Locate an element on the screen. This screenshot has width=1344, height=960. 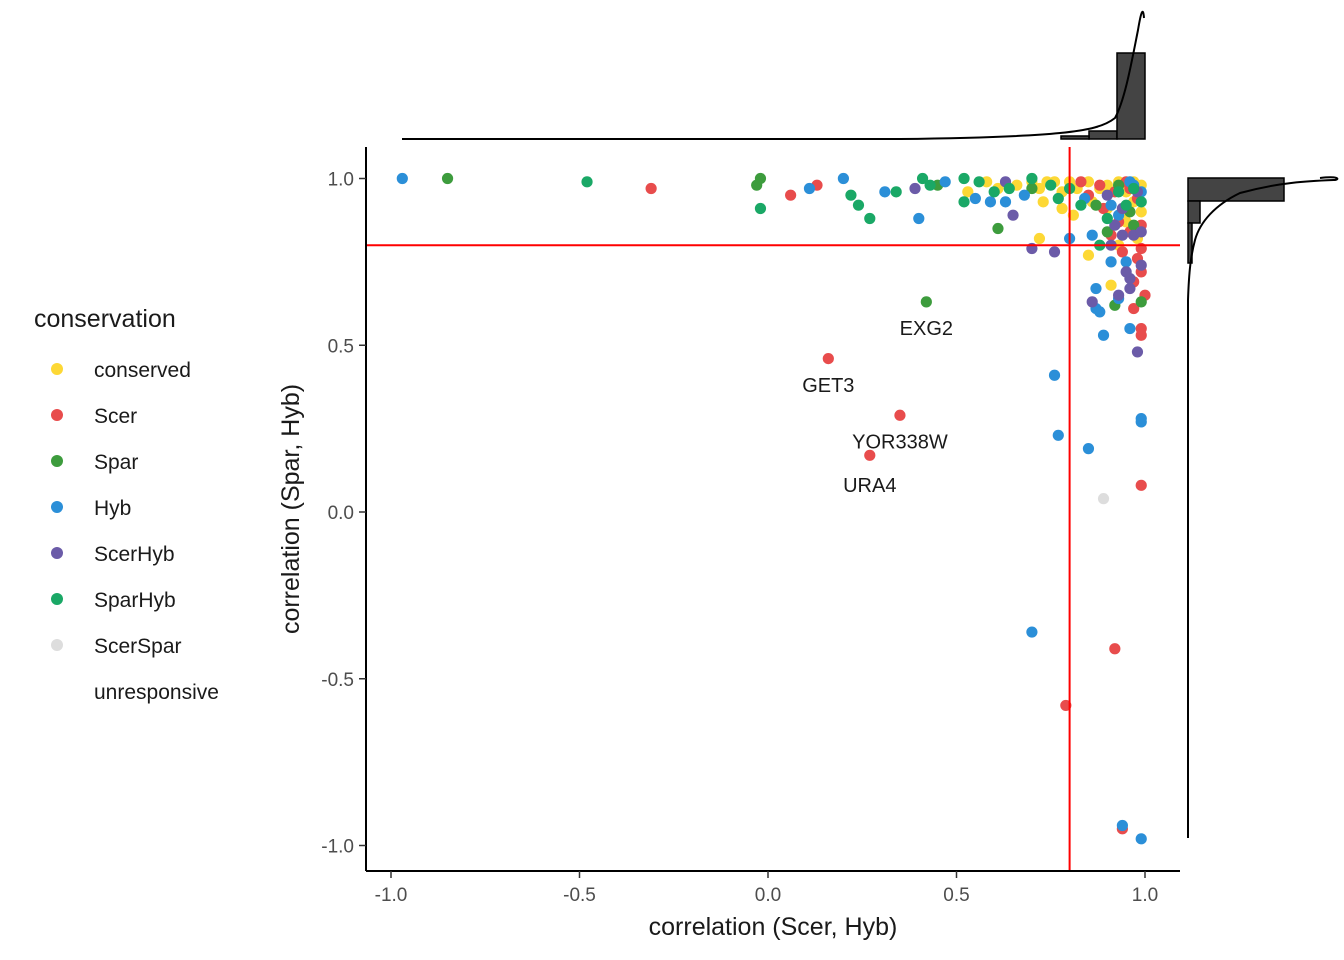
legend-key-scer is located at coordinates (57, 415).